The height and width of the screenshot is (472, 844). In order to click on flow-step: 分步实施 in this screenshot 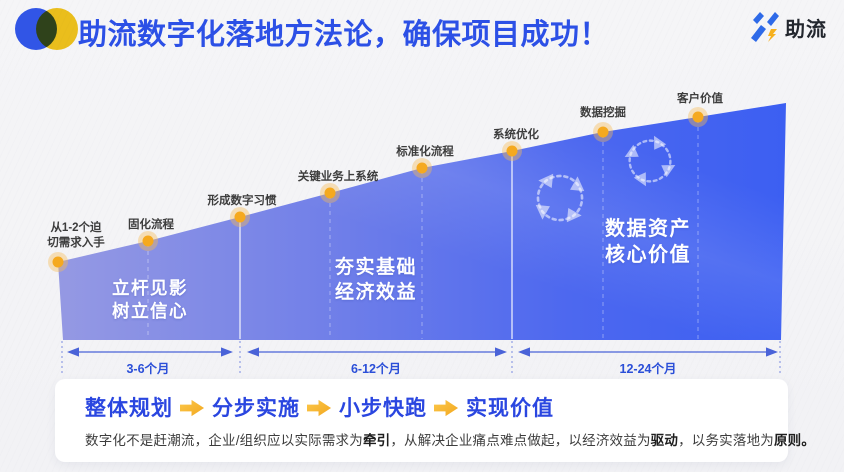, I will do `click(256, 408)`.